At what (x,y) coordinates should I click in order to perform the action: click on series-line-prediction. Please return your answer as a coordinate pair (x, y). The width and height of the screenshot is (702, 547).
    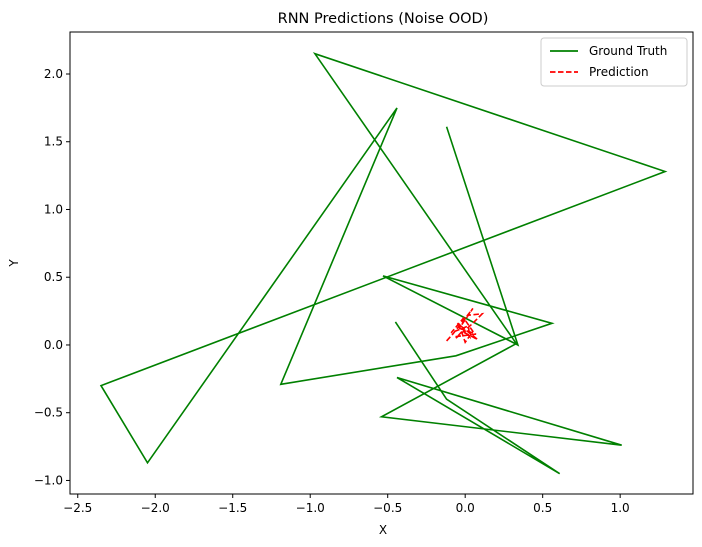
    Looking at the image, I should click on (465, 326).